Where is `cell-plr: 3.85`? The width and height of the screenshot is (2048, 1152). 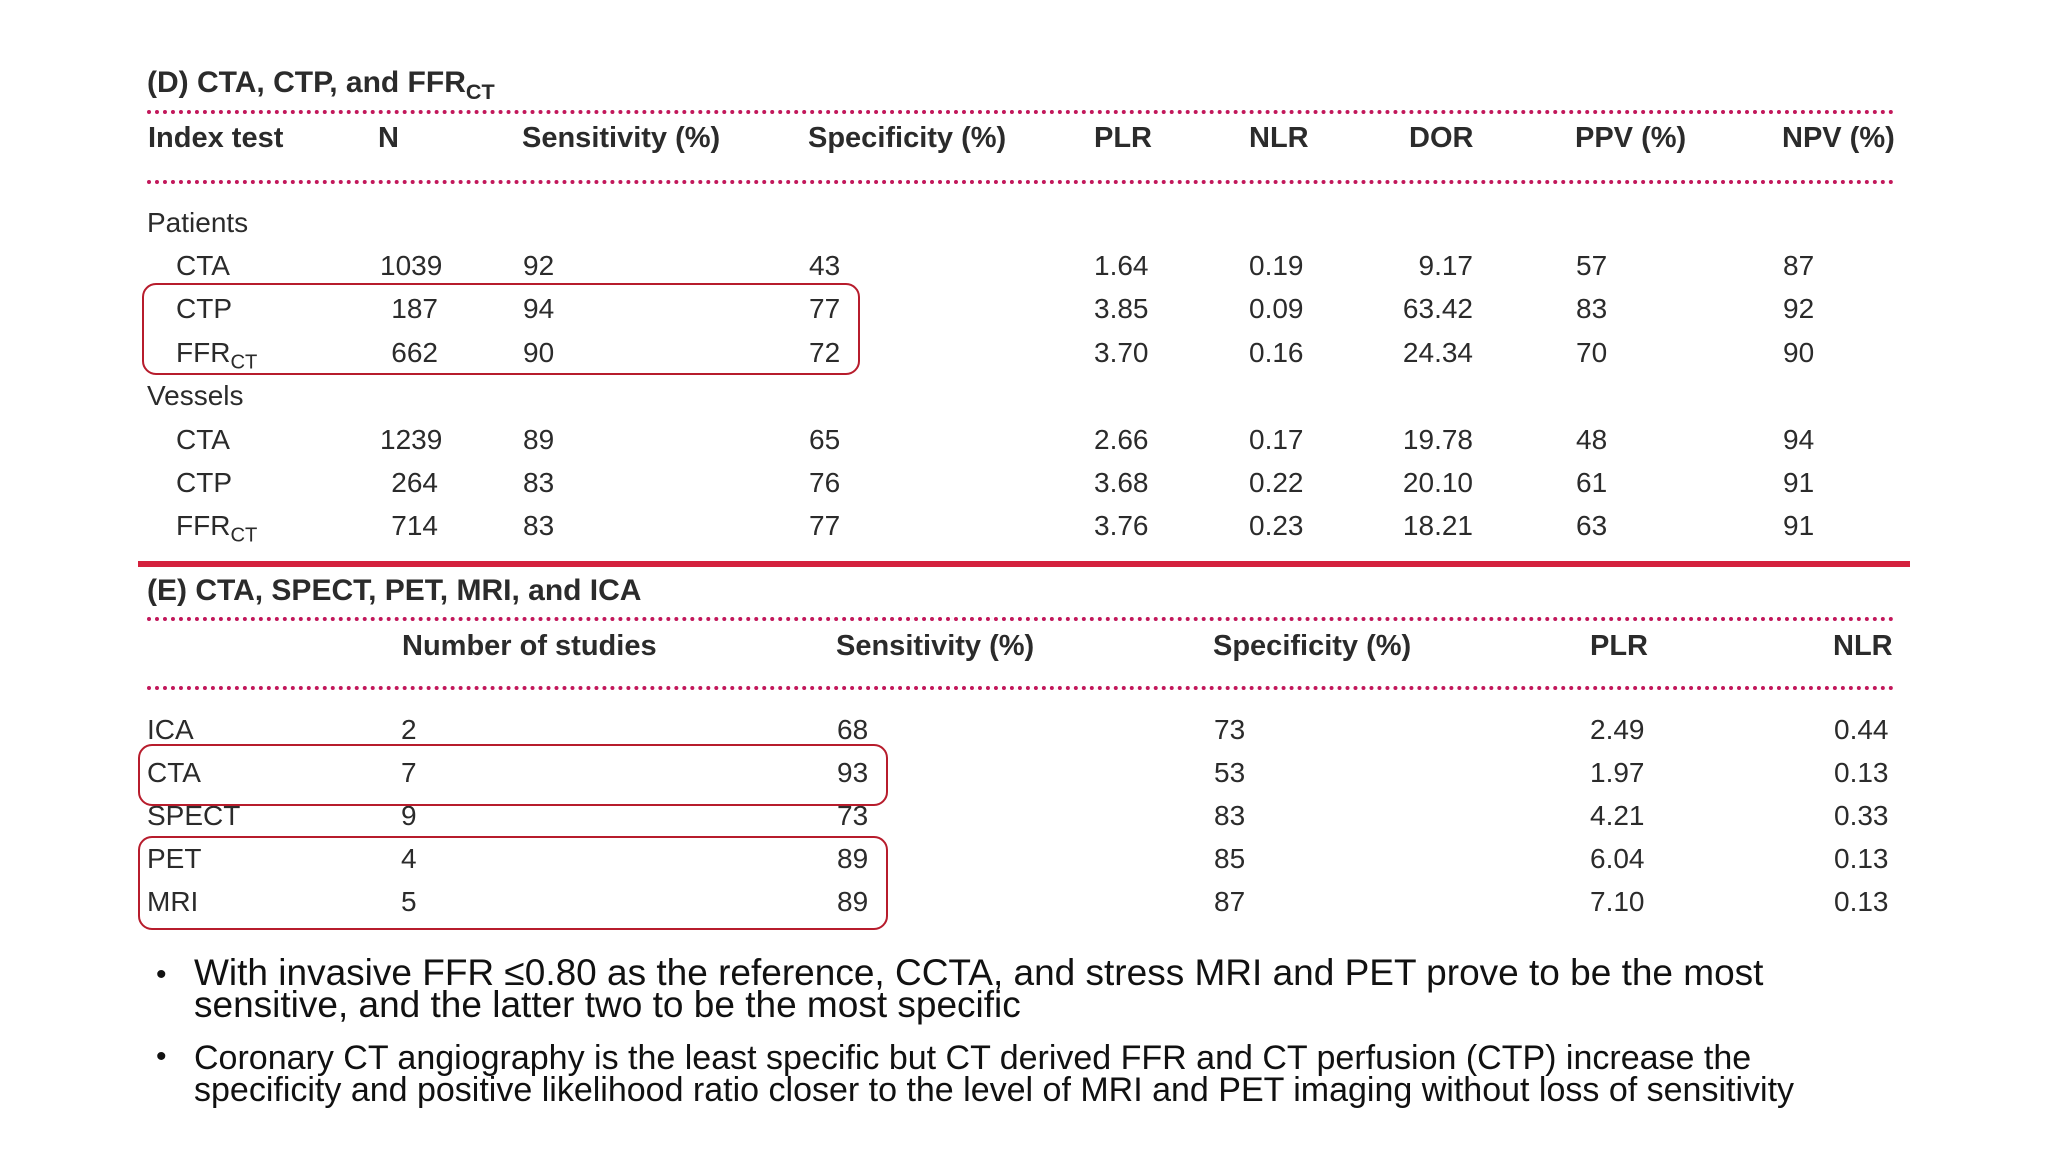
cell-plr: 3.85 is located at coordinates (1121, 308).